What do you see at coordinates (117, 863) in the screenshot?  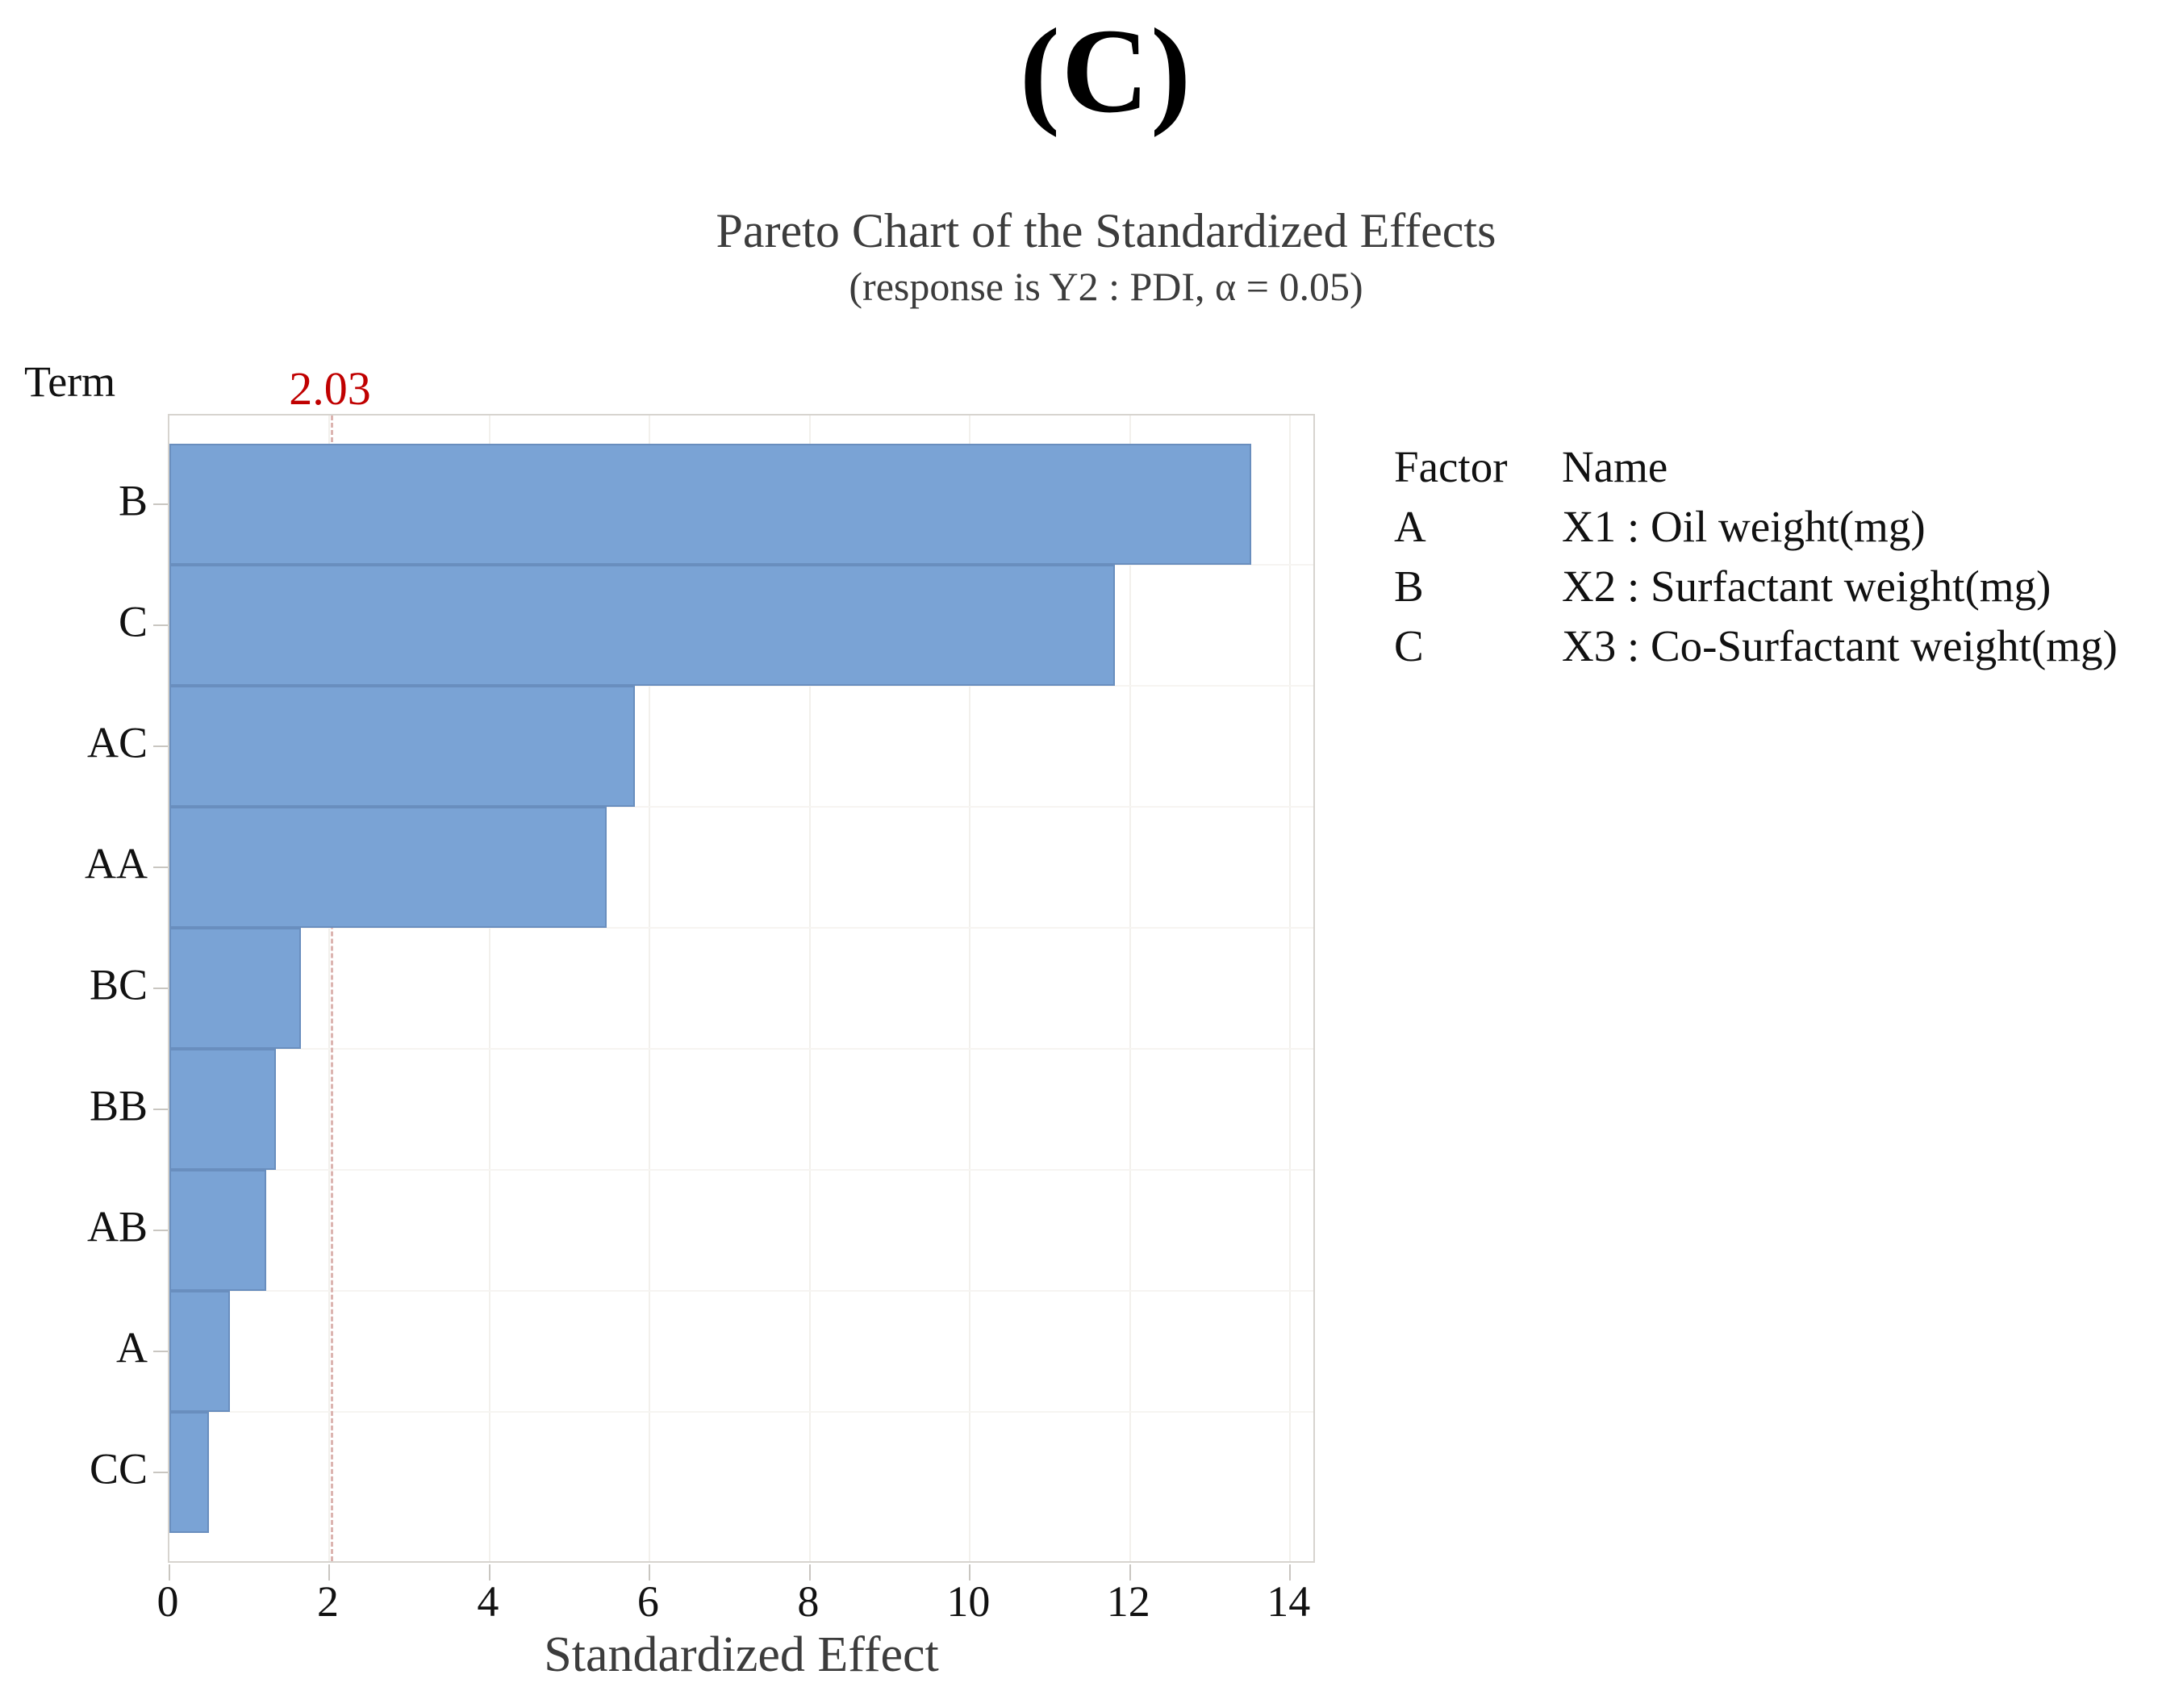 I see `category-label-AA: AA` at bounding box center [117, 863].